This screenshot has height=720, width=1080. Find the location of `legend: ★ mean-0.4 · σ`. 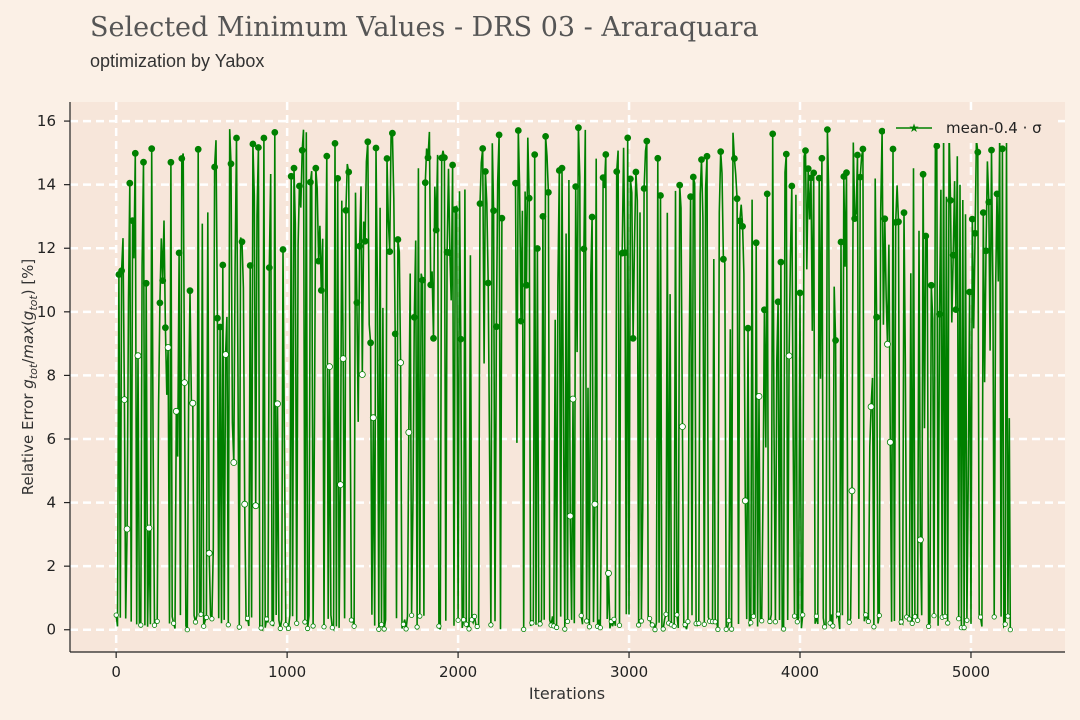

legend: ★ mean-0.4 · σ is located at coordinates (970, 128).